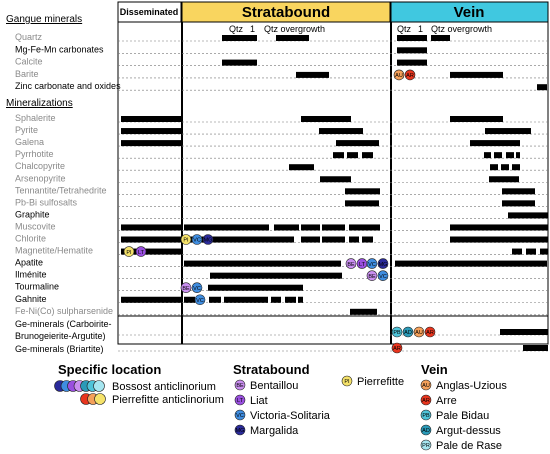 This screenshot has height=454, width=550. I want to click on marker-ilmenite-vc-1-code: VC, so click(383, 277).